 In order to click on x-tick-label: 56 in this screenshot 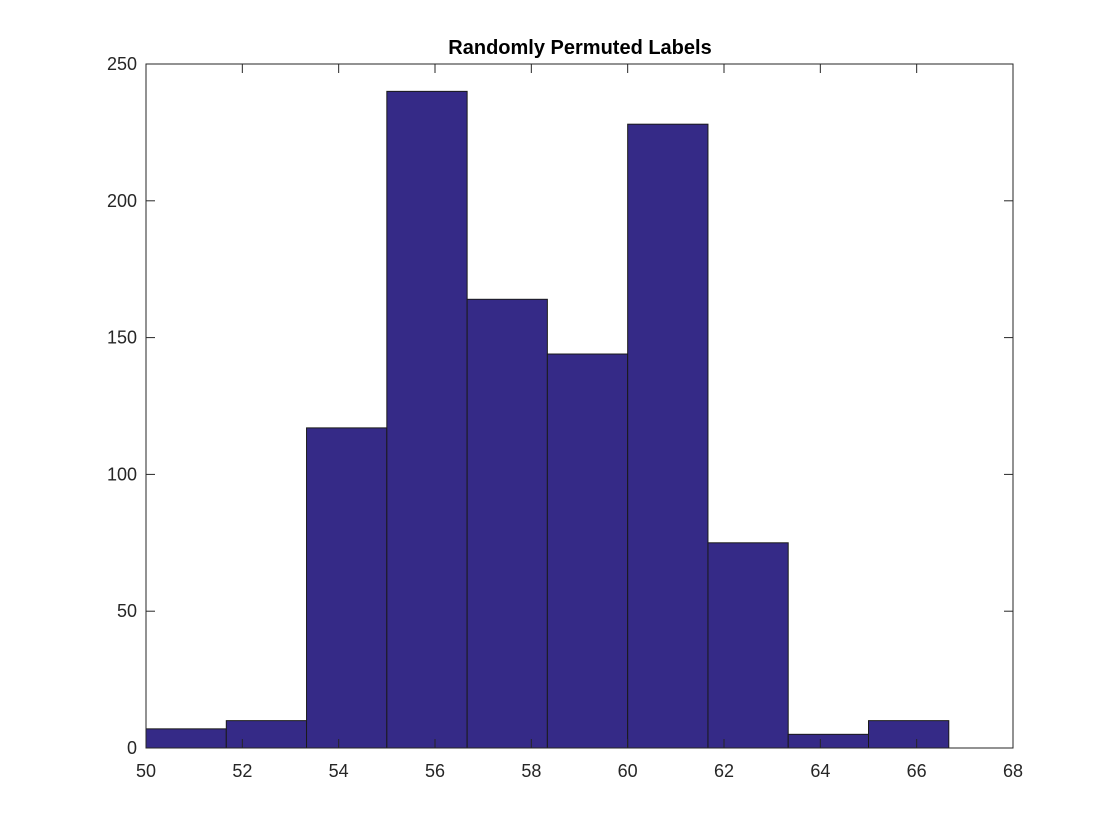, I will do `click(435, 771)`.